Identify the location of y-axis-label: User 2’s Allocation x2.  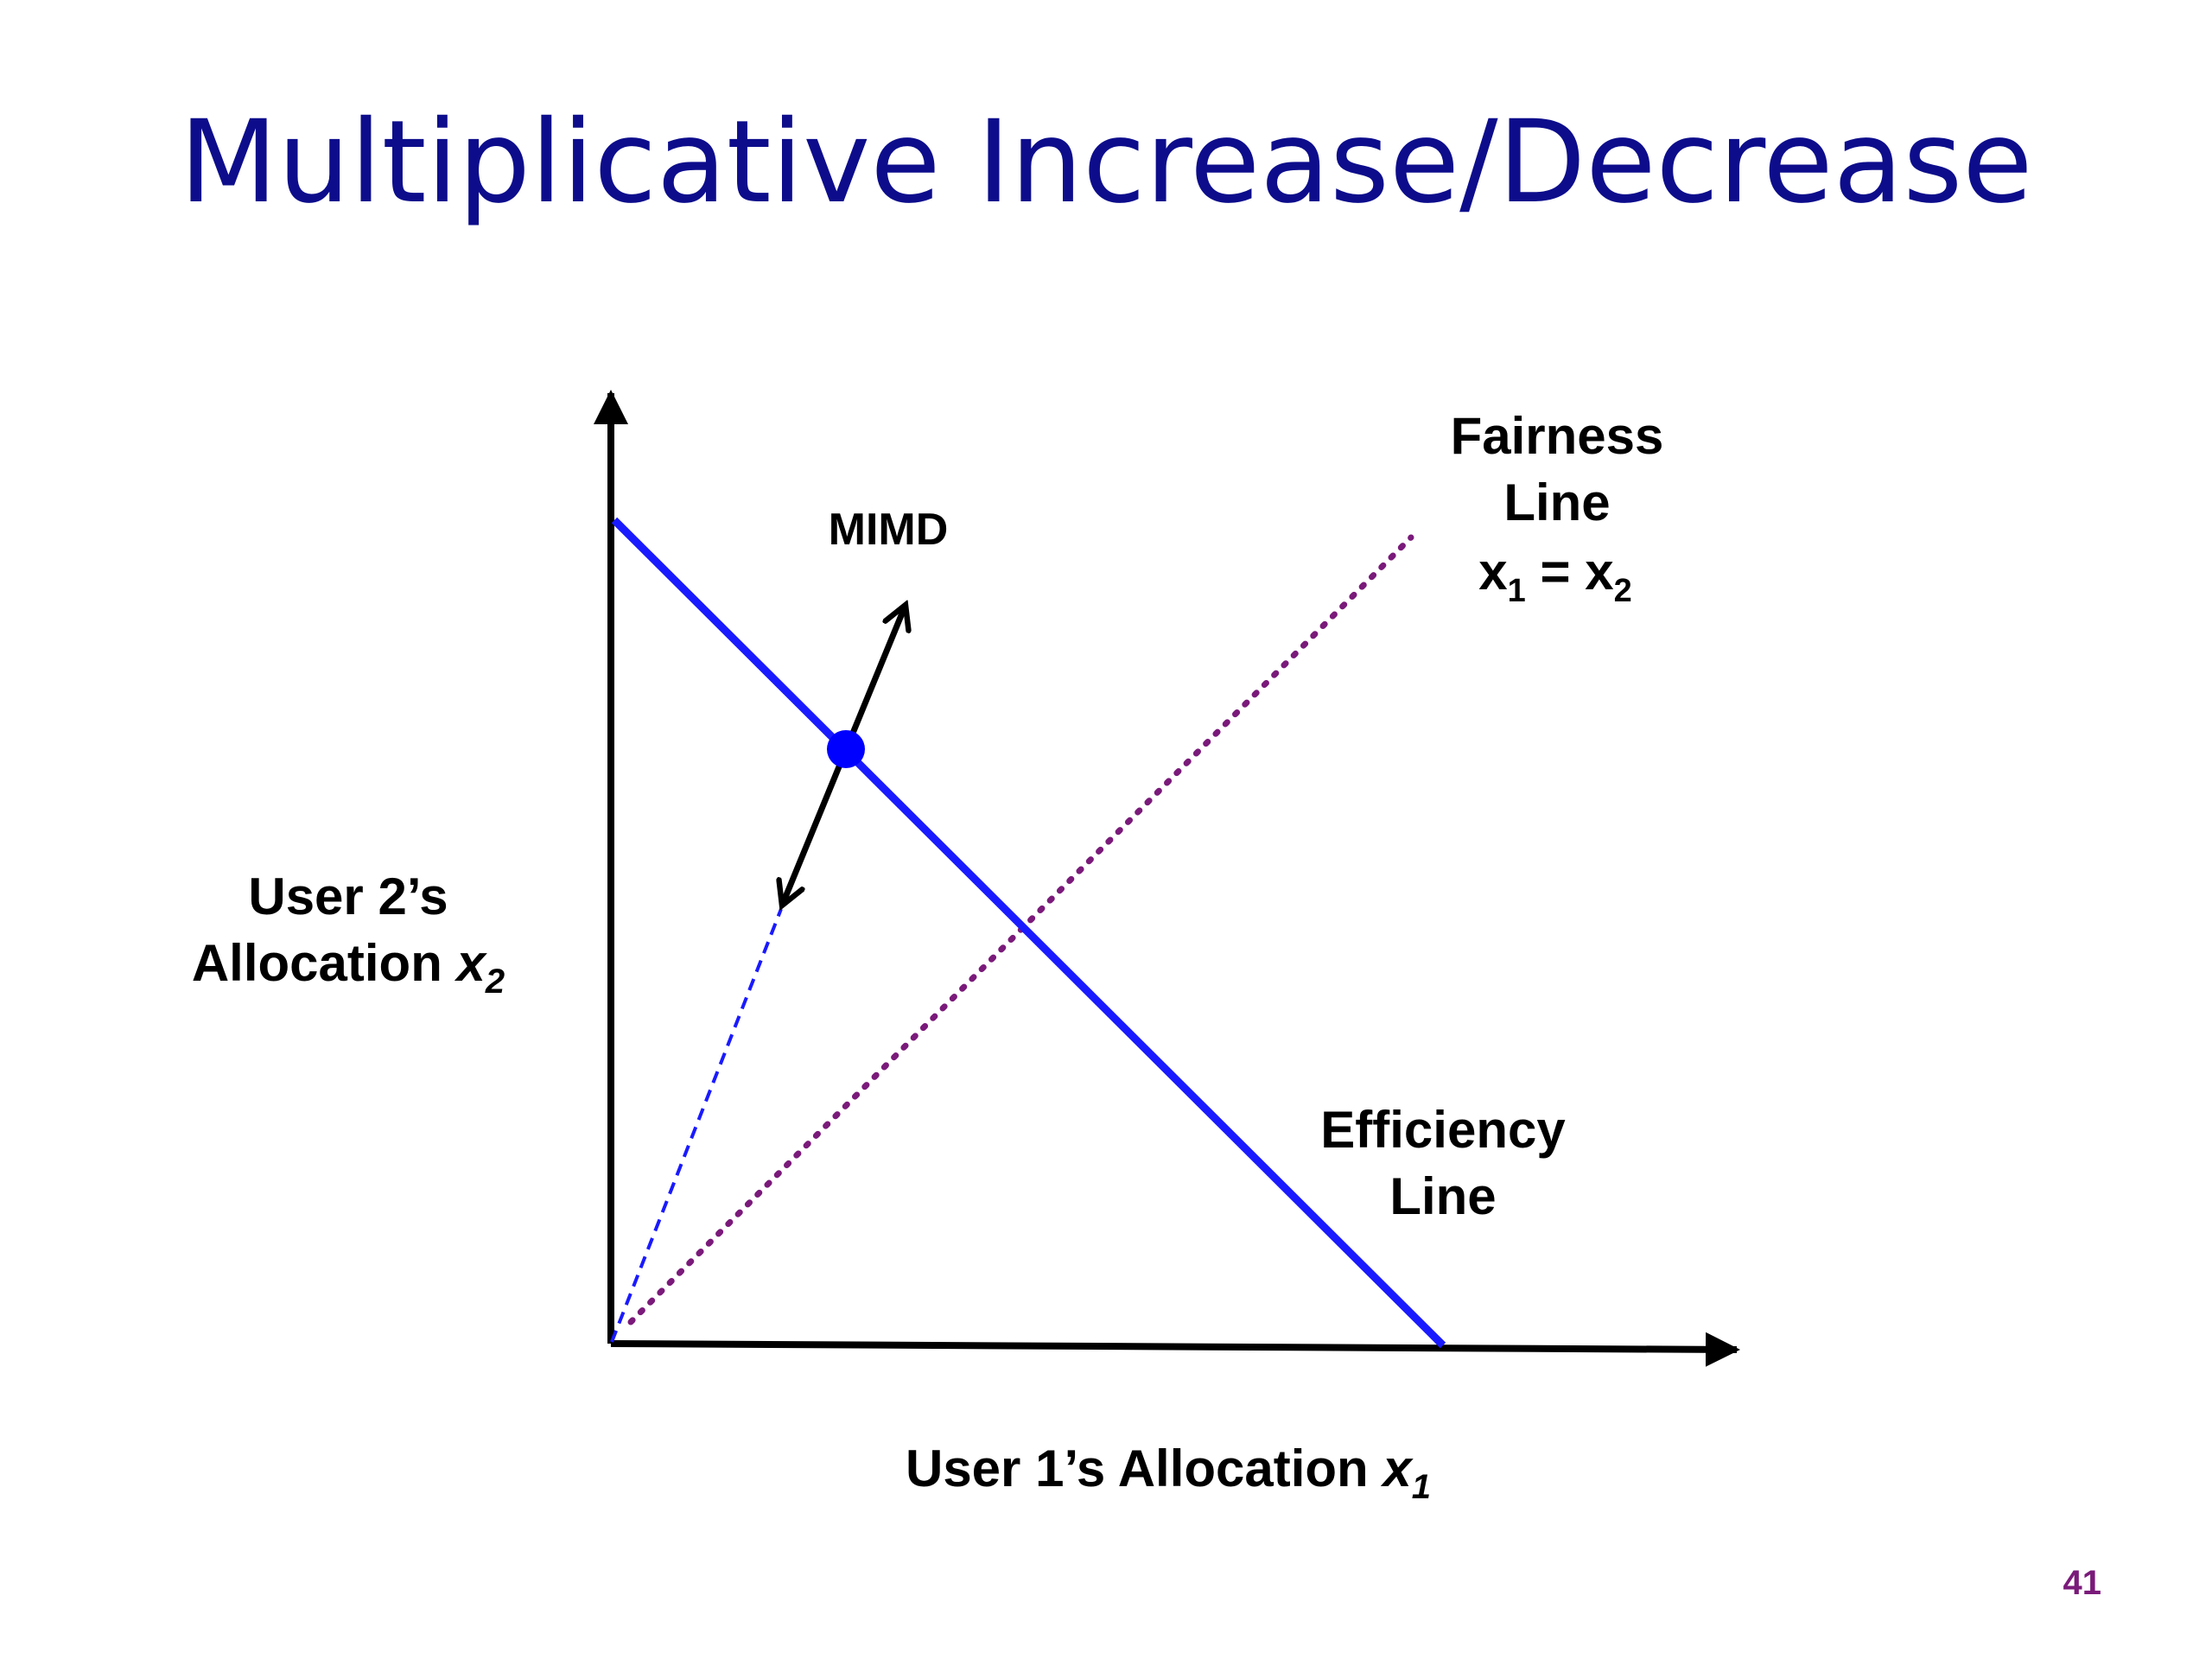
(348, 934).